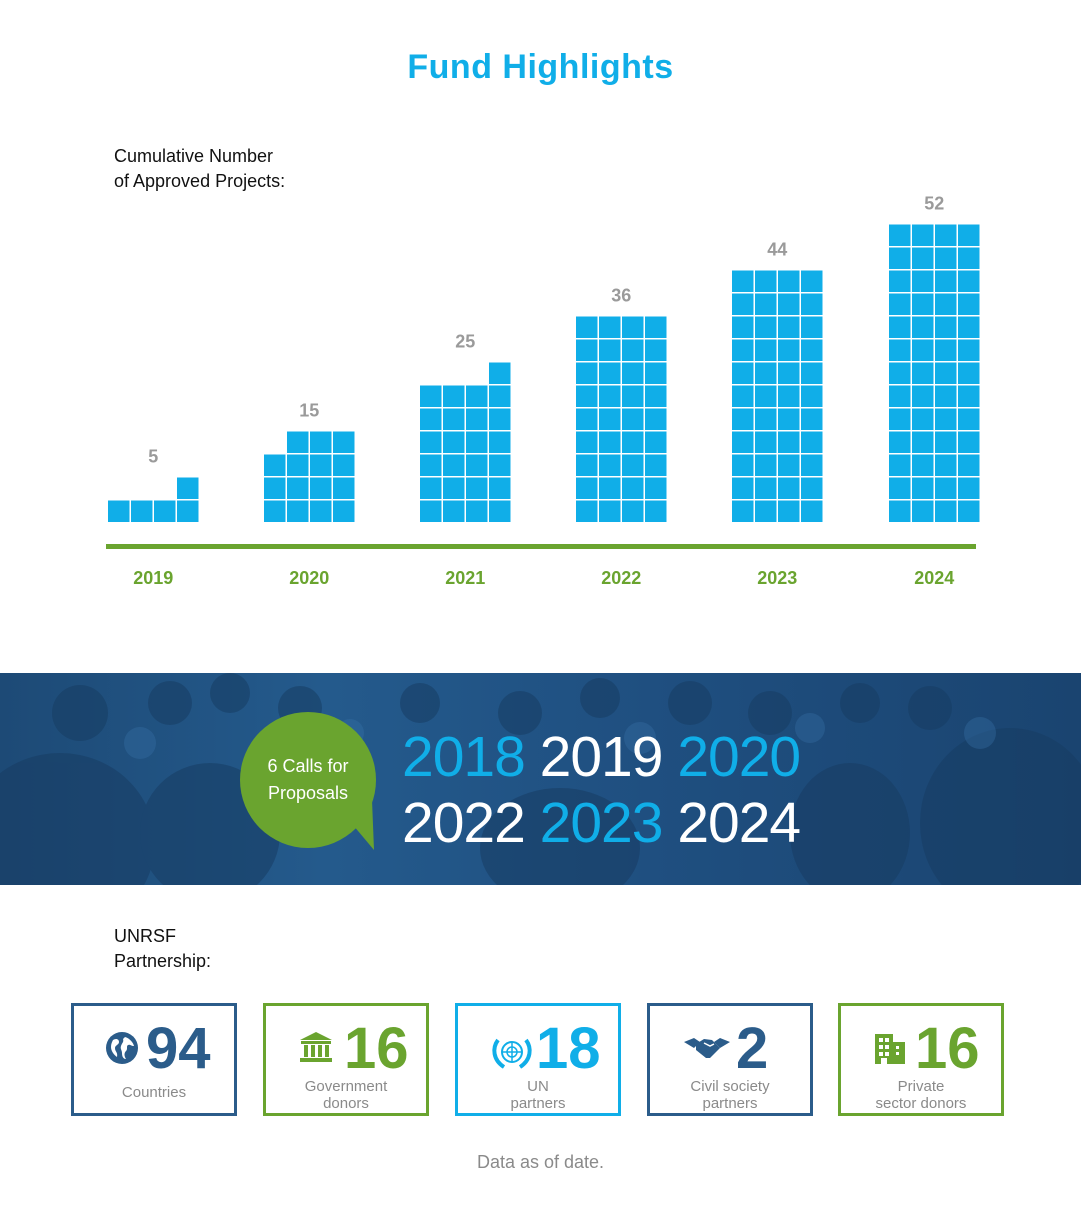 The width and height of the screenshot is (1081, 1206). I want to click on stat-private-sector-donors: 16 Private sector donors, so click(921, 1059).